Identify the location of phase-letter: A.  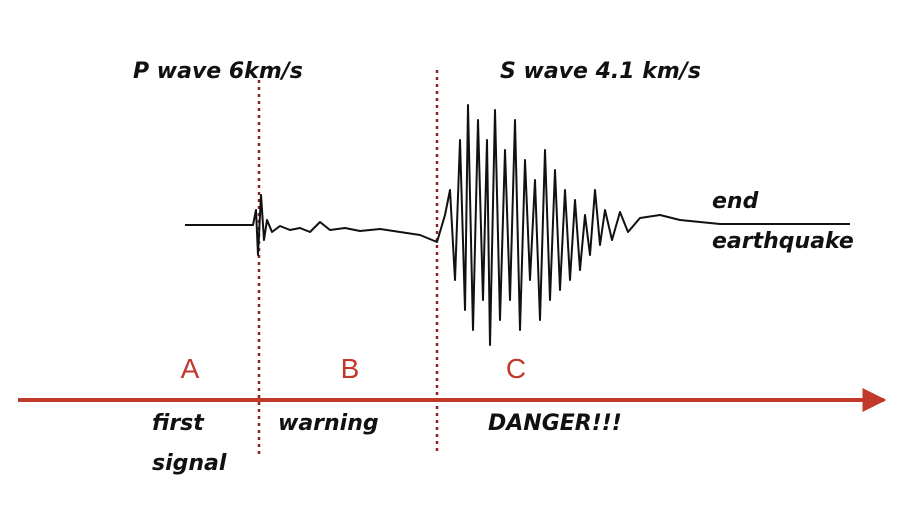
(190, 368).